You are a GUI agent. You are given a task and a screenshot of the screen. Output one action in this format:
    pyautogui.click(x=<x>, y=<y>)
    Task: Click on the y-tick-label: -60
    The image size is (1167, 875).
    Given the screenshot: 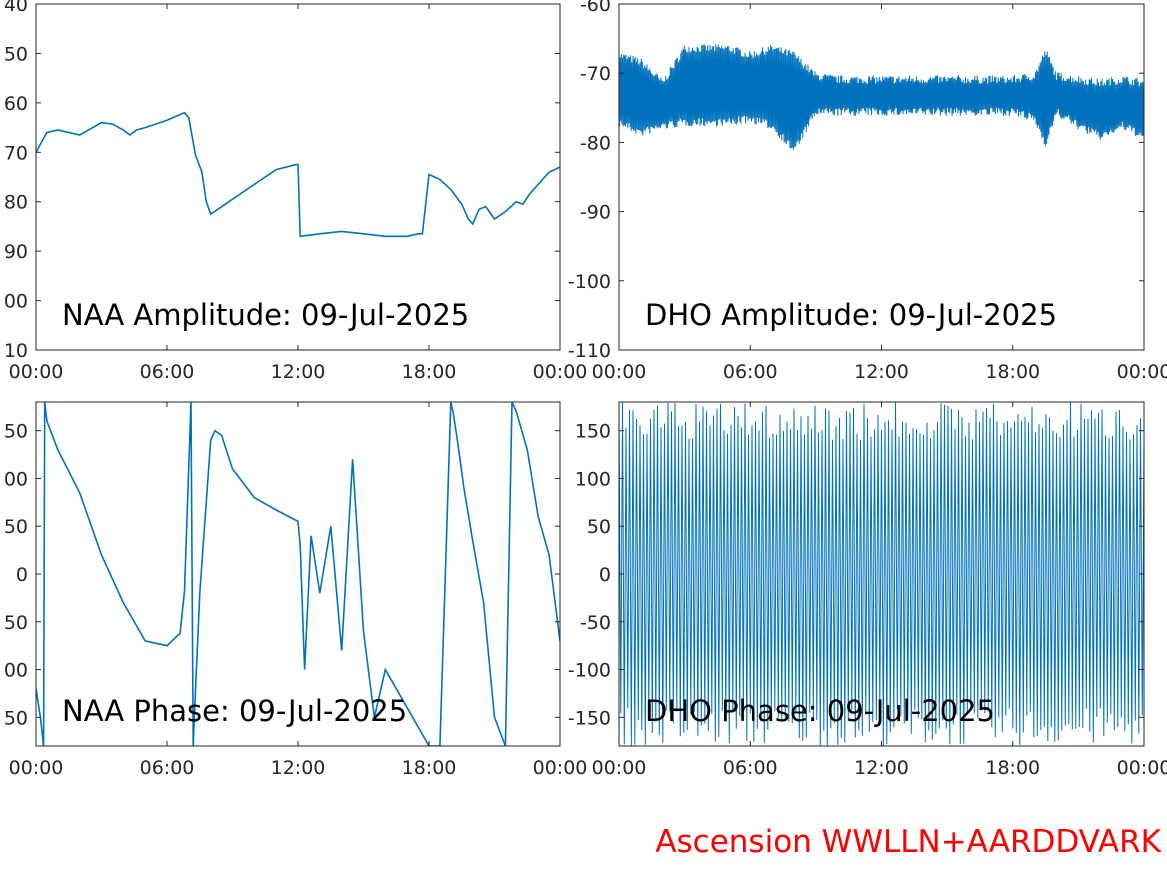 What is the action you would take?
    pyautogui.click(x=595, y=8)
    